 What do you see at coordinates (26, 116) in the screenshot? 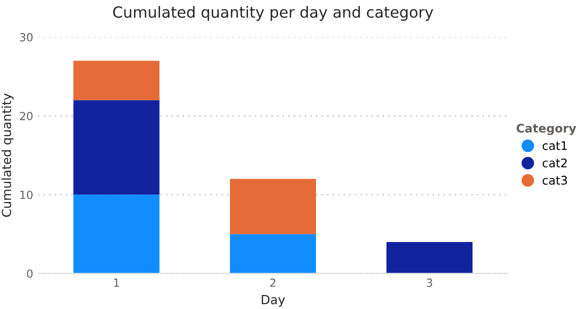
I see `y-tick-label: 20` at bounding box center [26, 116].